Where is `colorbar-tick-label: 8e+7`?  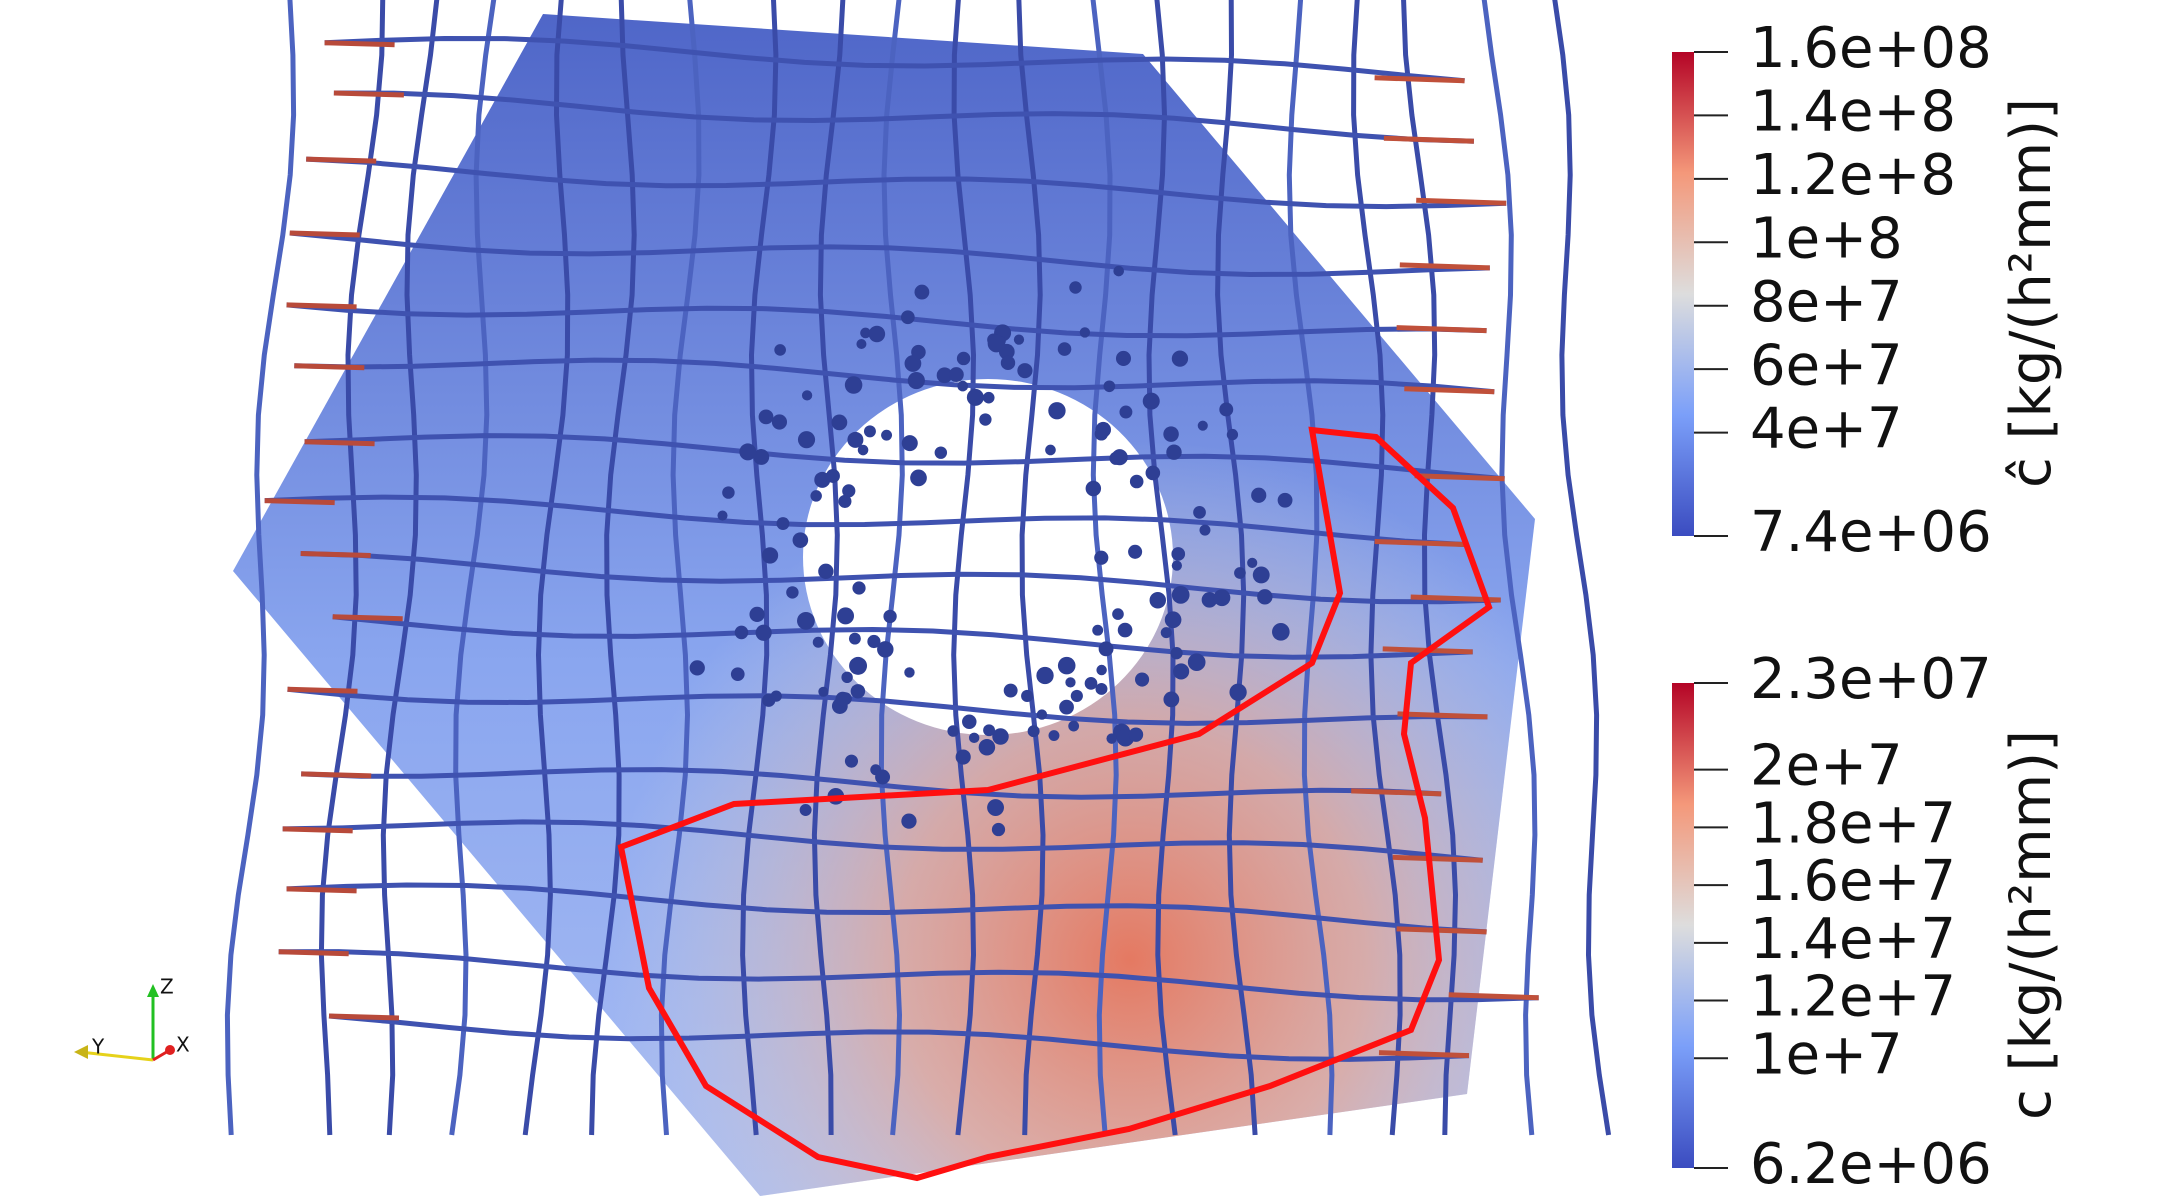 colorbar-tick-label: 8e+7 is located at coordinates (1826, 302).